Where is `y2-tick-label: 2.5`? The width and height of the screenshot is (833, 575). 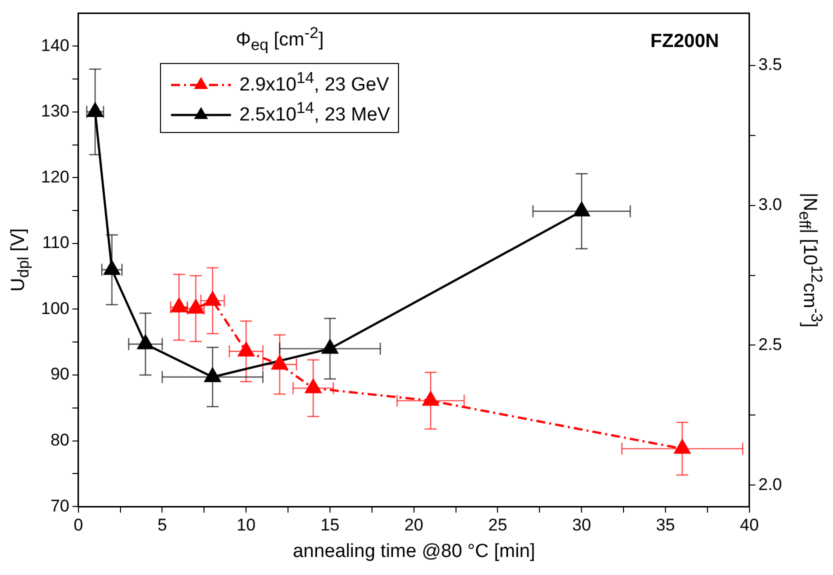 y2-tick-label: 2.5 is located at coordinates (770, 344).